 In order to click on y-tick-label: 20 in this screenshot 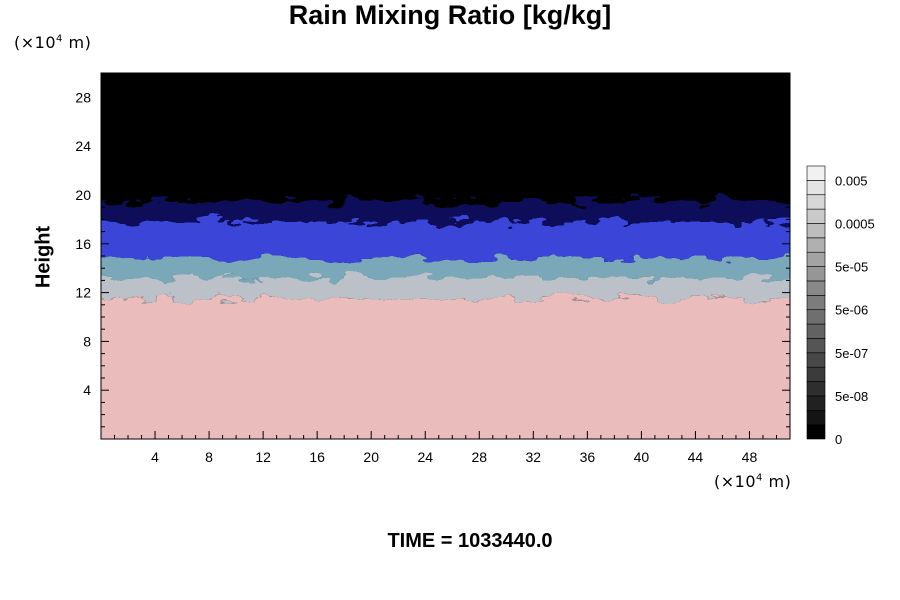, I will do `click(83, 195)`.